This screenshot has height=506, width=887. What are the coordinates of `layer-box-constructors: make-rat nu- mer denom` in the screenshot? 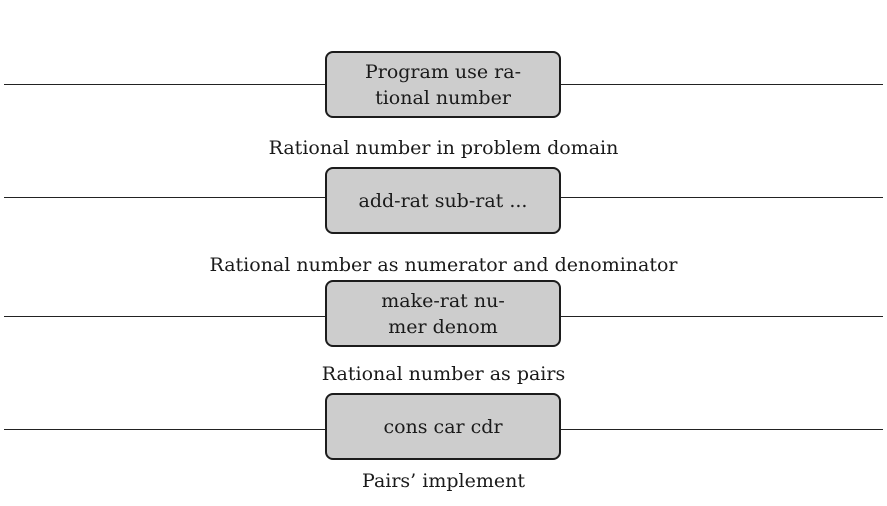 It's located at (443, 313).